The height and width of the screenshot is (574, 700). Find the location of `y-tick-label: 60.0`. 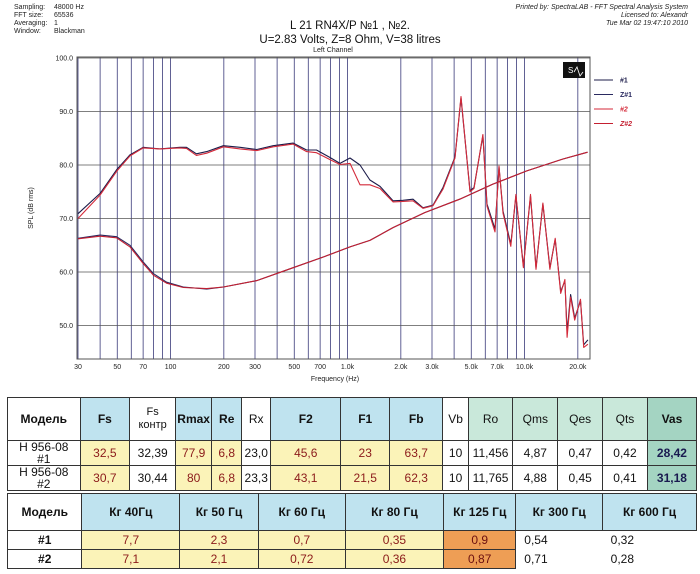

y-tick-label: 60.0 is located at coordinates (66, 273).